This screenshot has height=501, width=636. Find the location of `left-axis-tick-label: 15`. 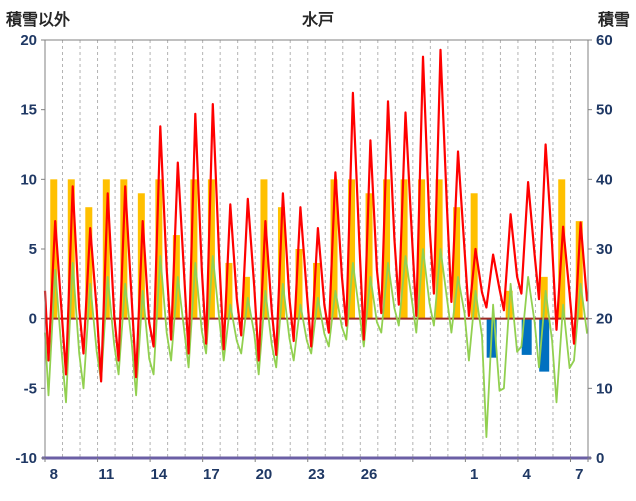

left-axis-tick-label: 15 is located at coordinates (28, 110).